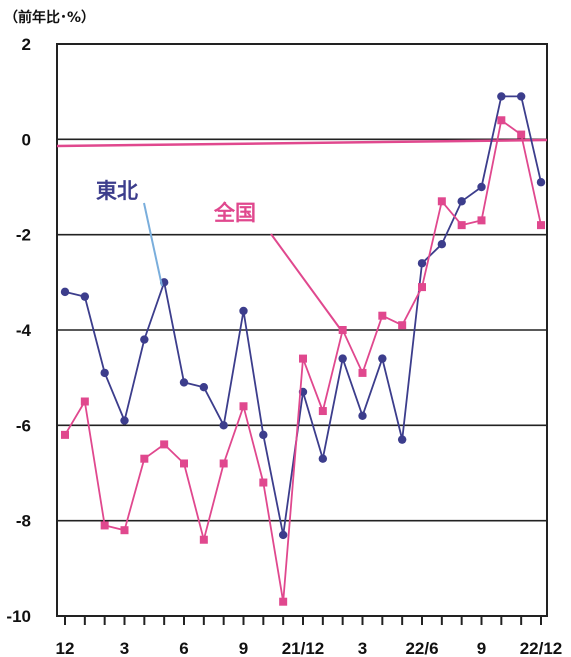 This screenshot has height=657, width=571. I want to click on x-tick-label: 6, so click(183, 648).